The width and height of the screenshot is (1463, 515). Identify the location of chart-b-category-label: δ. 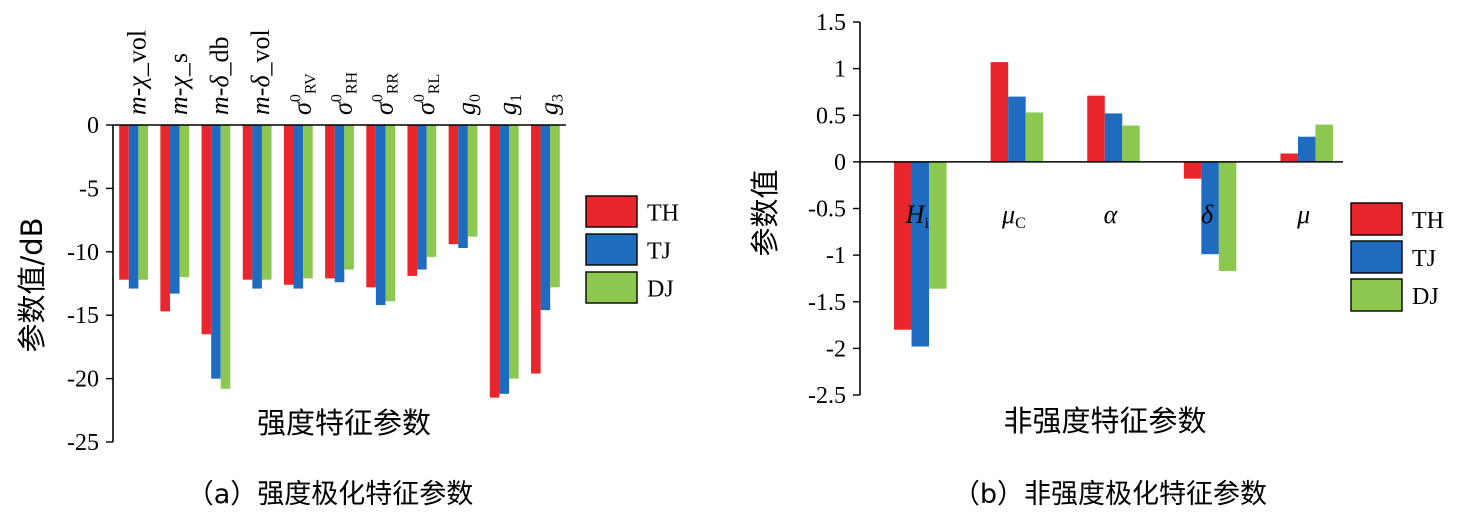
(1207, 214).